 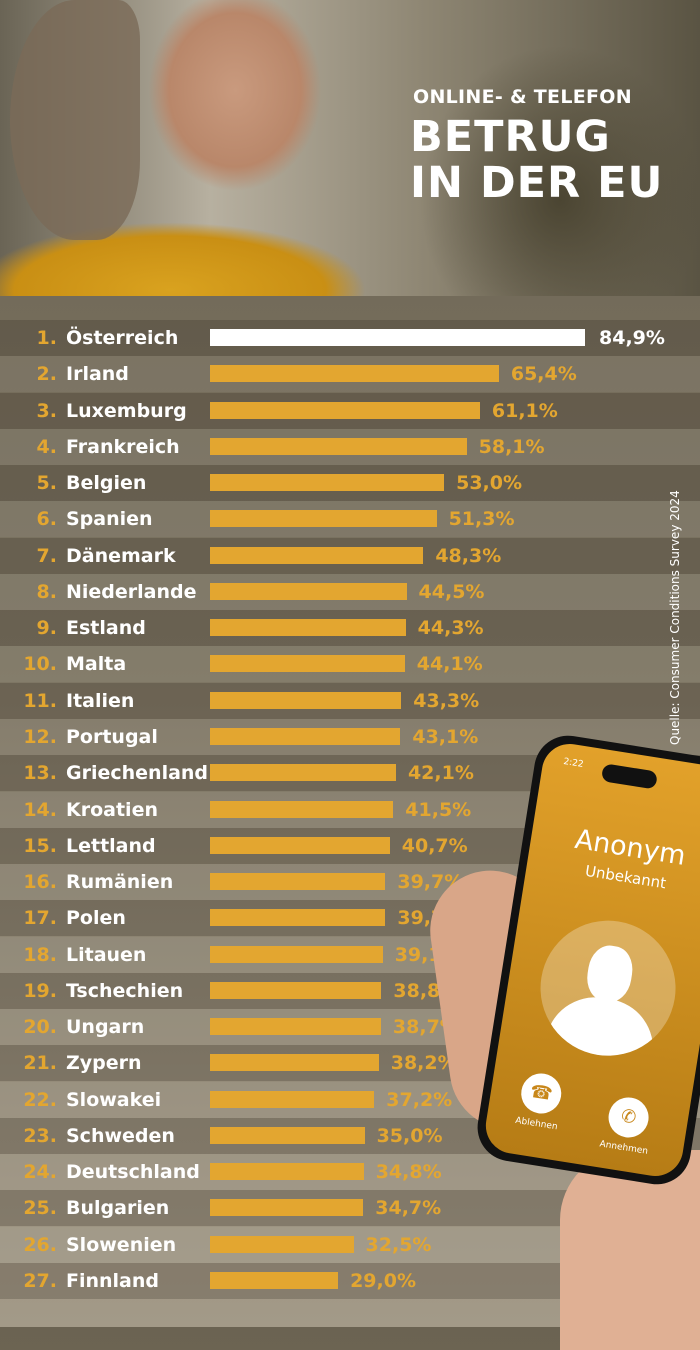 I want to click on rank-label: 22., so click(x=40, y=1099).